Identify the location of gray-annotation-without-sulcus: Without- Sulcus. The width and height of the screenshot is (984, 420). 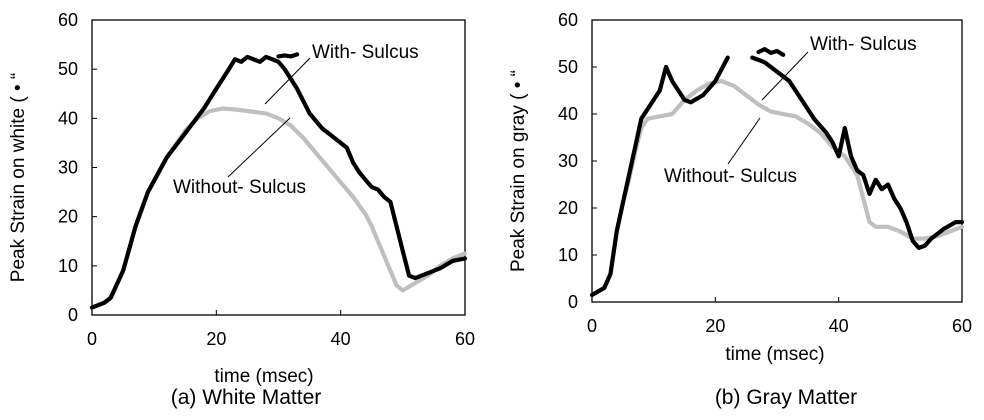
(730, 176).